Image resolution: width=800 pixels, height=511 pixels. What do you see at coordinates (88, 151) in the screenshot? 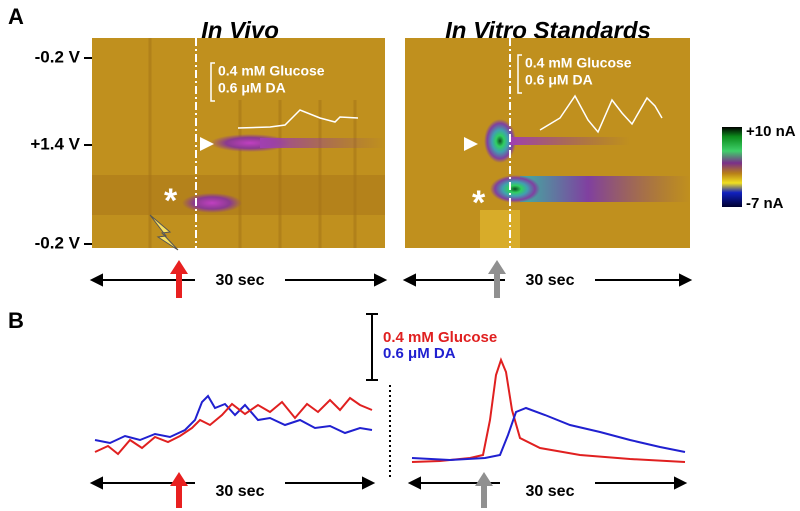
I see `y-ticks` at bounding box center [88, 151].